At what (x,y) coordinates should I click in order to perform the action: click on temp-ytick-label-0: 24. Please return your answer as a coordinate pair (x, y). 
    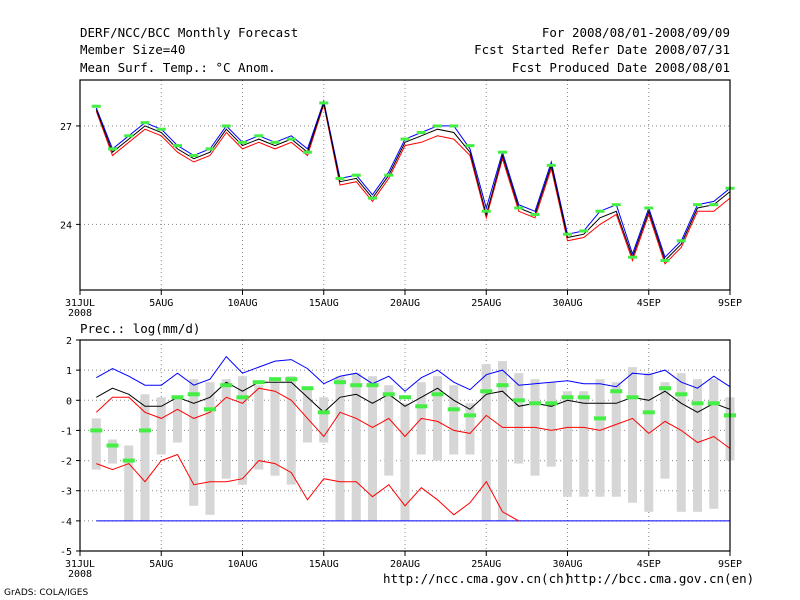
    Looking at the image, I should click on (66, 225).